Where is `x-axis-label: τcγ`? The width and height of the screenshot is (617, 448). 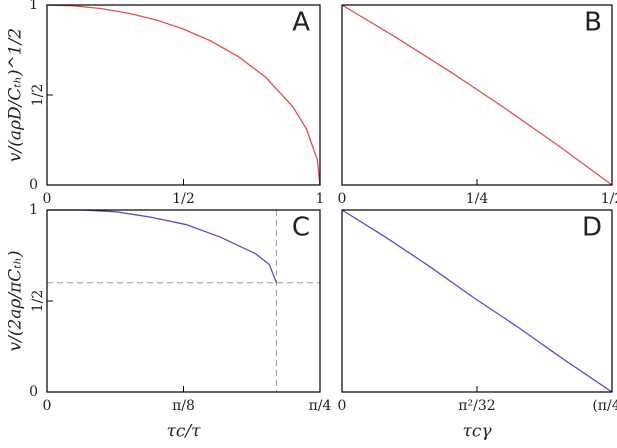
x-axis-label: τcγ is located at coordinates (477, 432).